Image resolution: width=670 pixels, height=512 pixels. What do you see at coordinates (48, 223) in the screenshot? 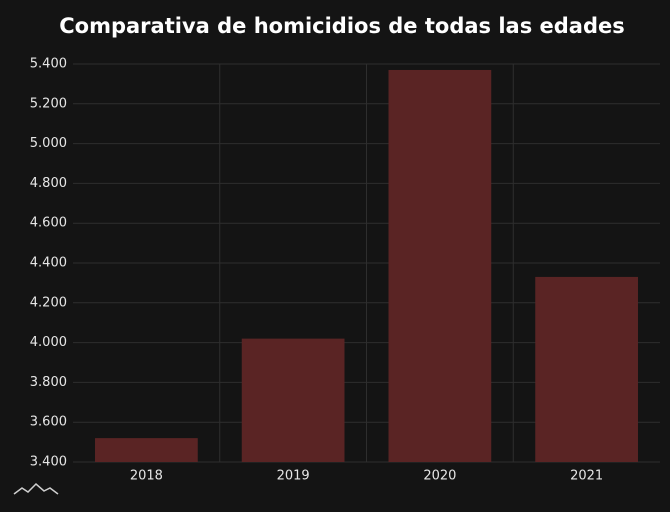
I see `y-tick-label: 4.600` at bounding box center [48, 223].